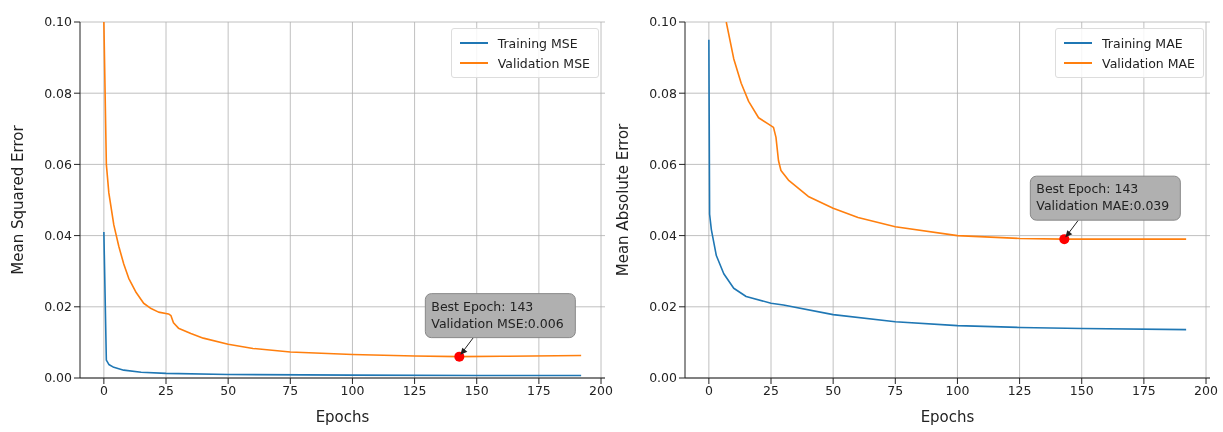 The height and width of the screenshot is (432, 1223). Describe the element at coordinates (1103, 197) in the screenshot. I see `annotation: Best Epoch: 143 Validation MAE:0.039` at that location.